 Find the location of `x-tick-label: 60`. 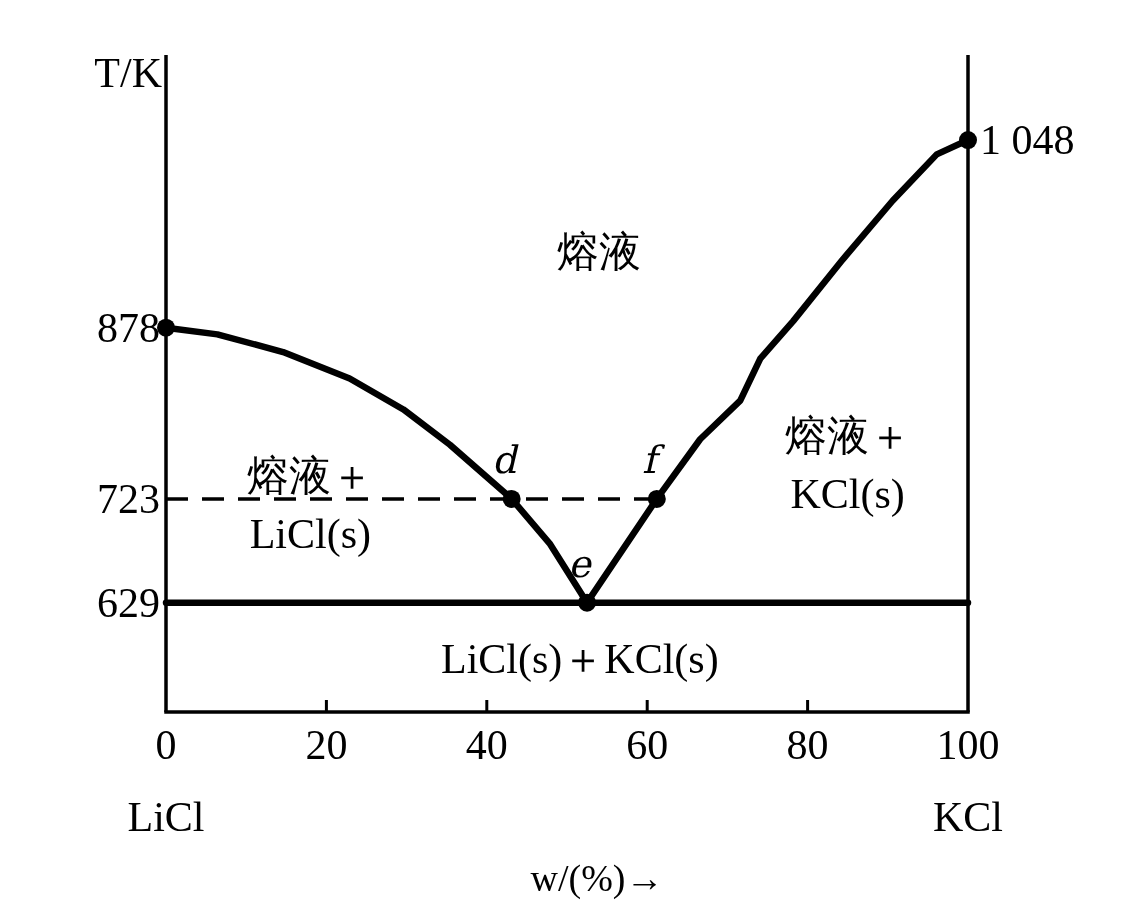

x-tick-label: 60 is located at coordinates (647, 745).